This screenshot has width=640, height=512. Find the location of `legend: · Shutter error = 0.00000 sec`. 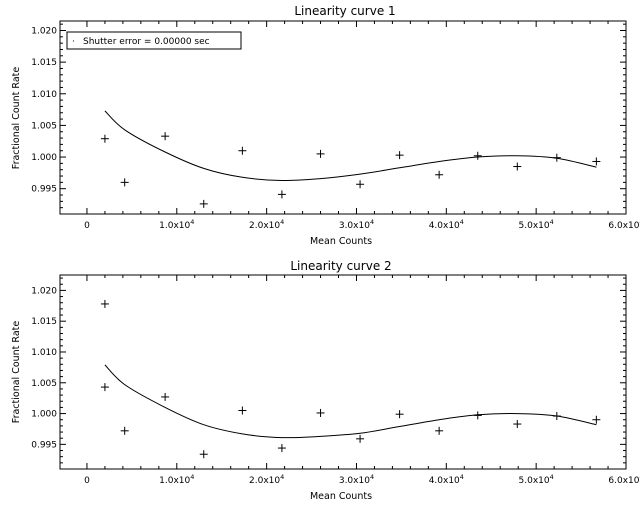

legend: · Shutter error = 0.00000 sec is located at coordinates (154, 40).